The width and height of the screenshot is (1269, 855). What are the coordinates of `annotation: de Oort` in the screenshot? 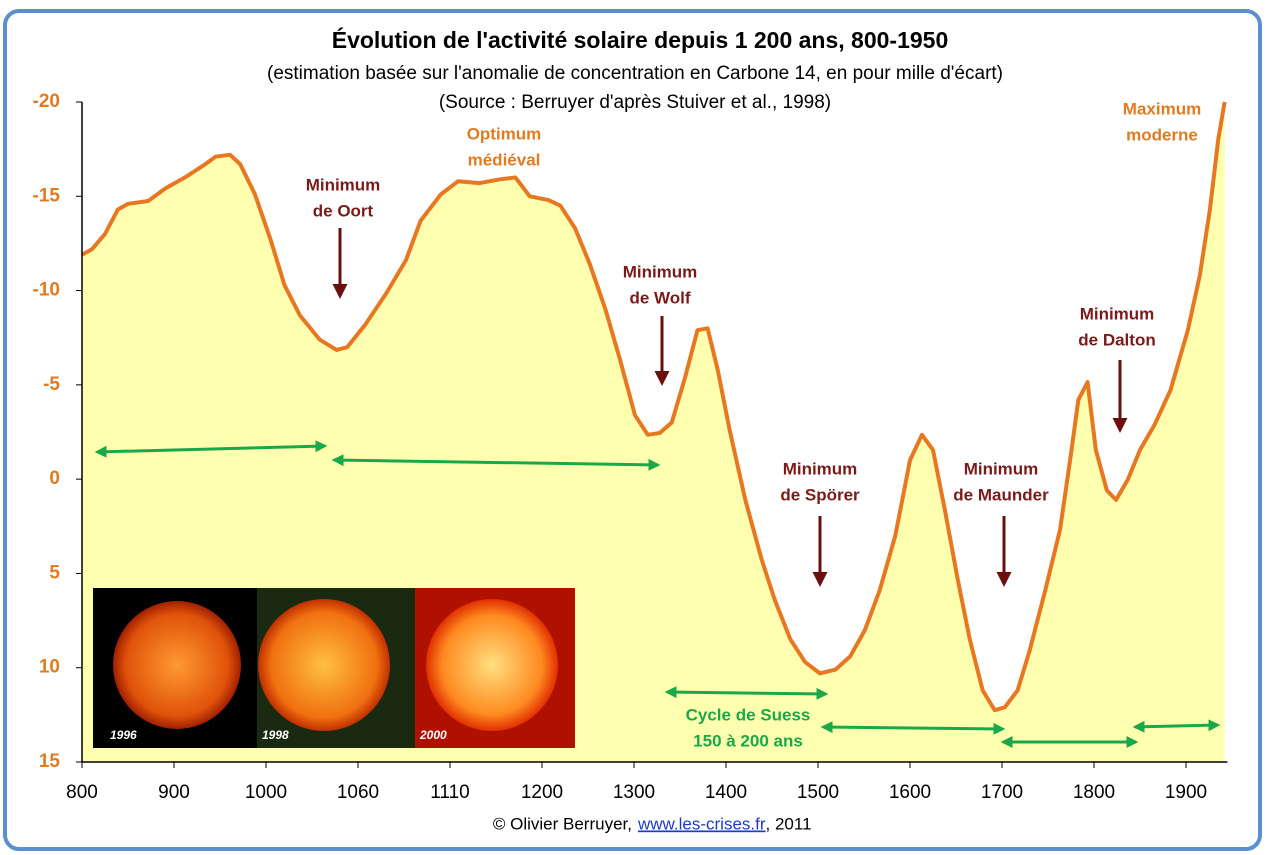 It's located at (343, 210).